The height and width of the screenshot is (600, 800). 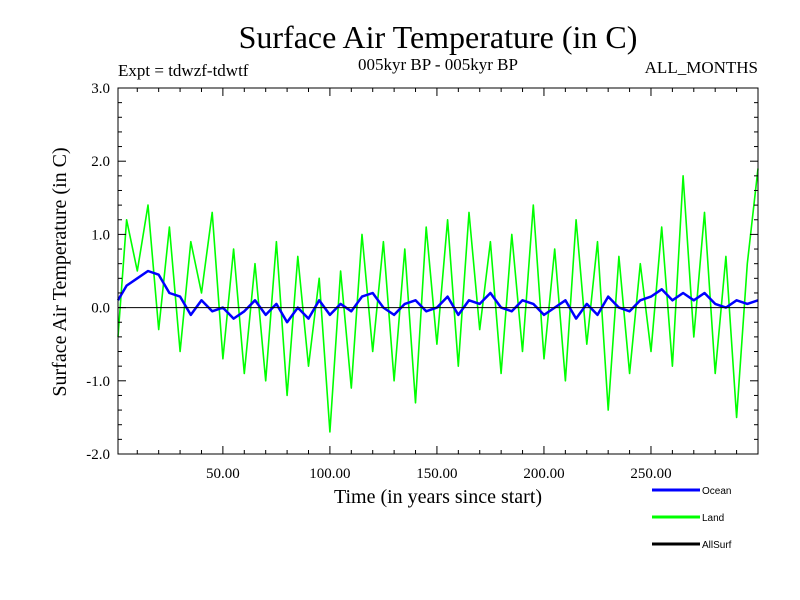 I want to click on y-tick-label: 0.0, so click(x=100, y=309).